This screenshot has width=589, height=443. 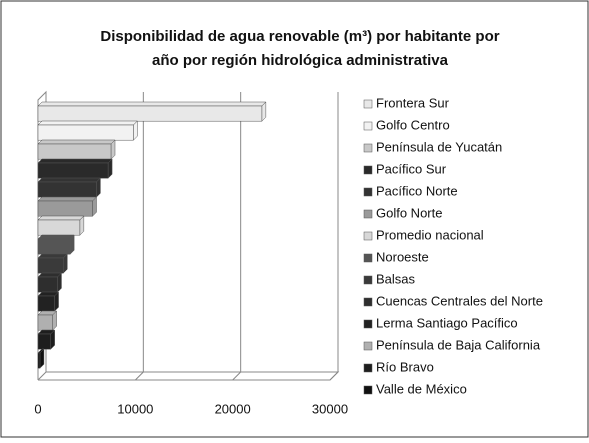 I want to click on legend-label: Balsas, so click(x=396, y=278).